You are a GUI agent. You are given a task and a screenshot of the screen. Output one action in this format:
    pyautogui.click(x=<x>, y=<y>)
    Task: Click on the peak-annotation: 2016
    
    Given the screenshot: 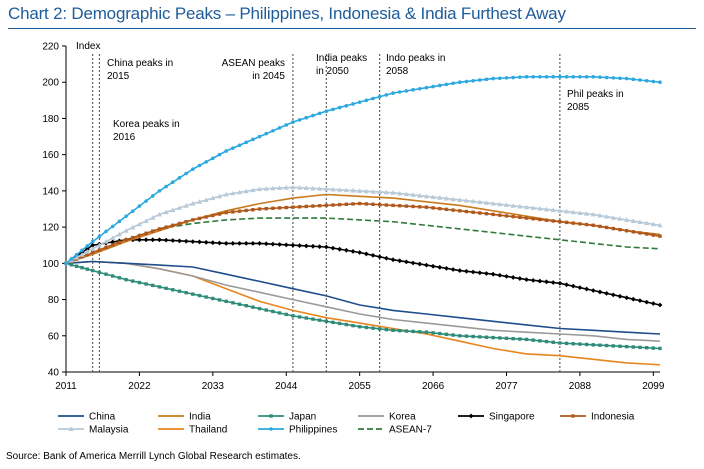 What is the action you would take?
    pyautogui.click(x=124, y=137)
    